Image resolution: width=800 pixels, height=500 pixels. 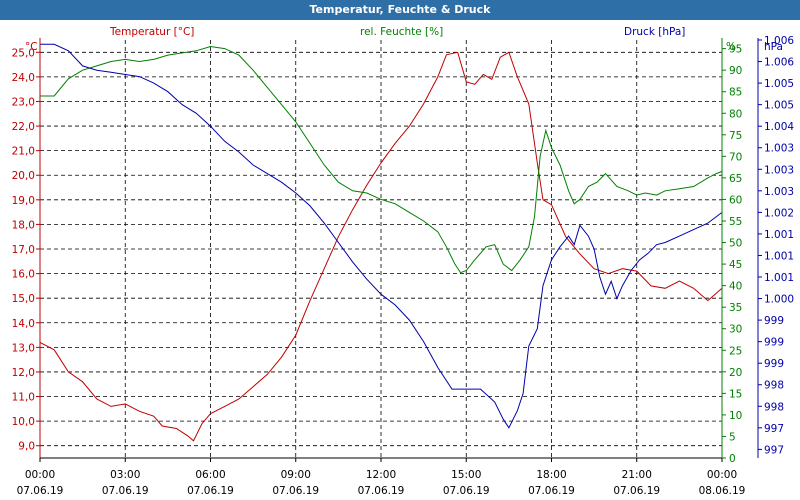 I want to click on temperature-tick-label: 17,0, so click(x=23, y=250).